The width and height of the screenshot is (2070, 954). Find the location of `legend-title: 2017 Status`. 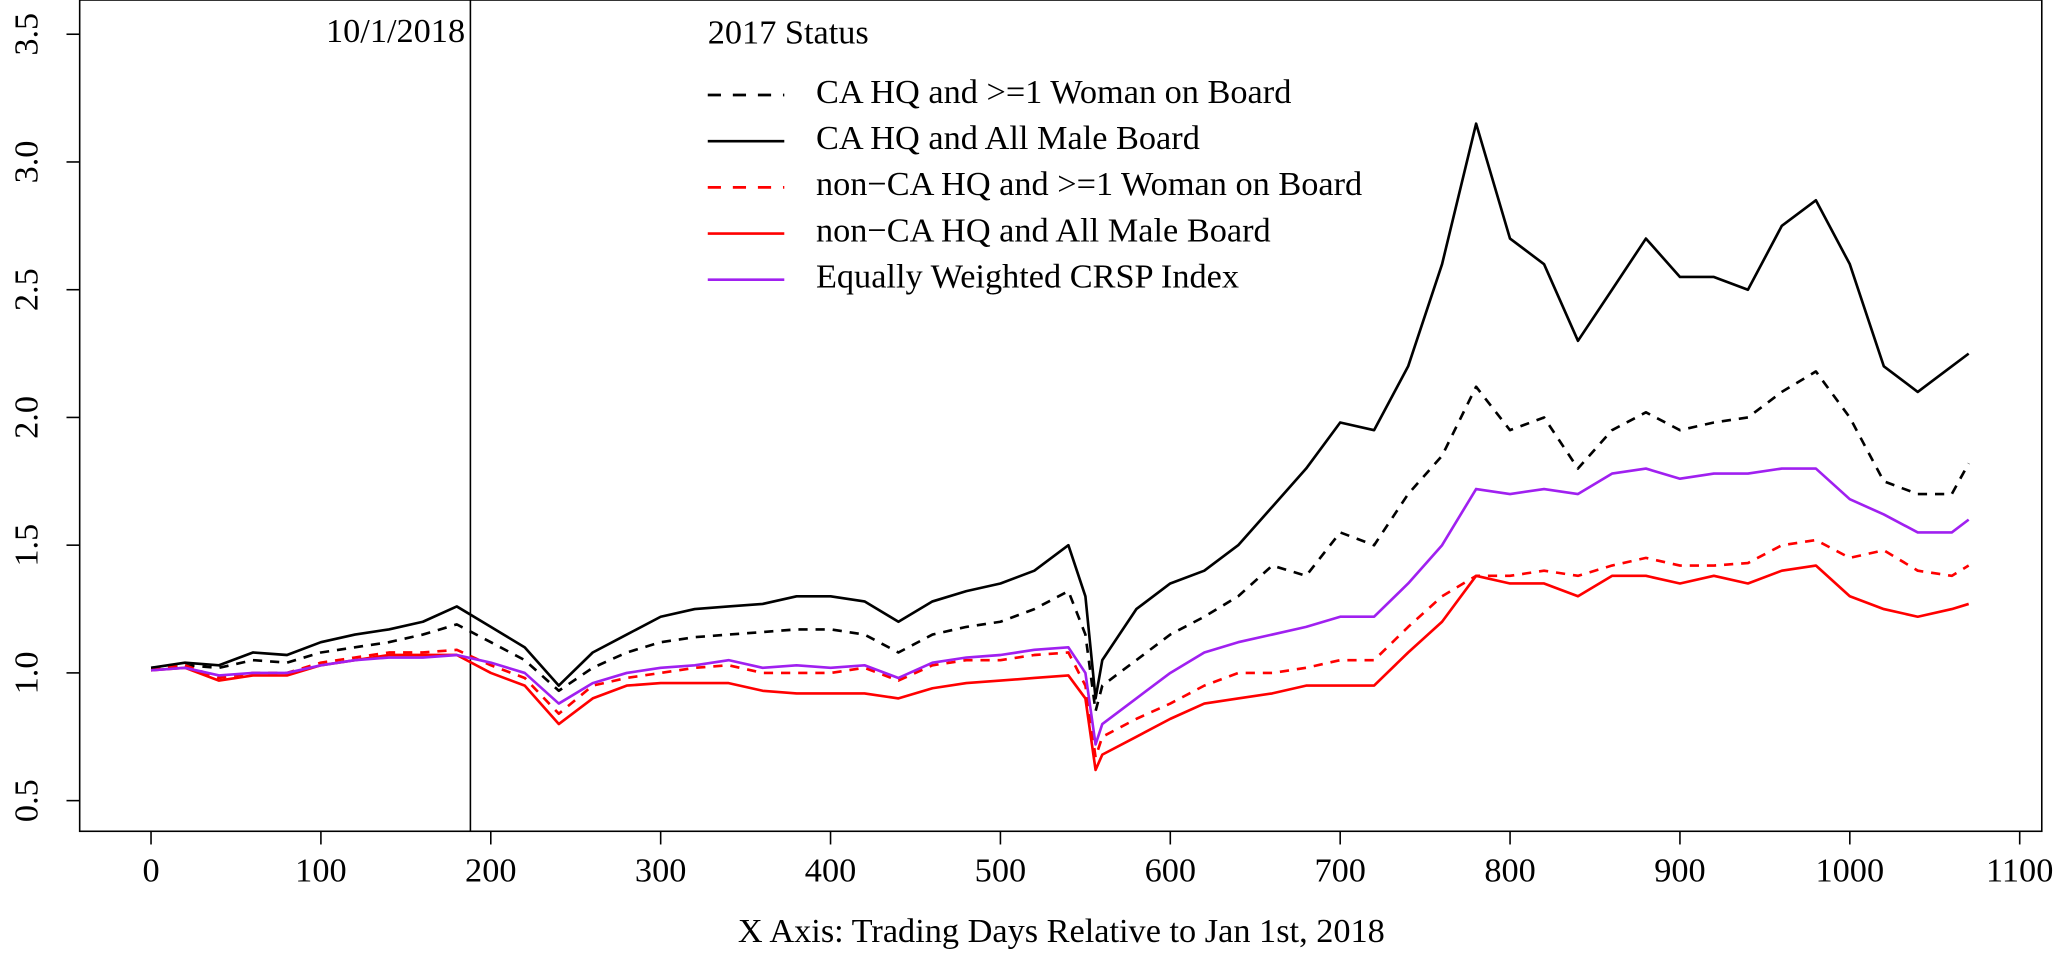

legend-title: 2017 Status is located at coordinates (788, 33).